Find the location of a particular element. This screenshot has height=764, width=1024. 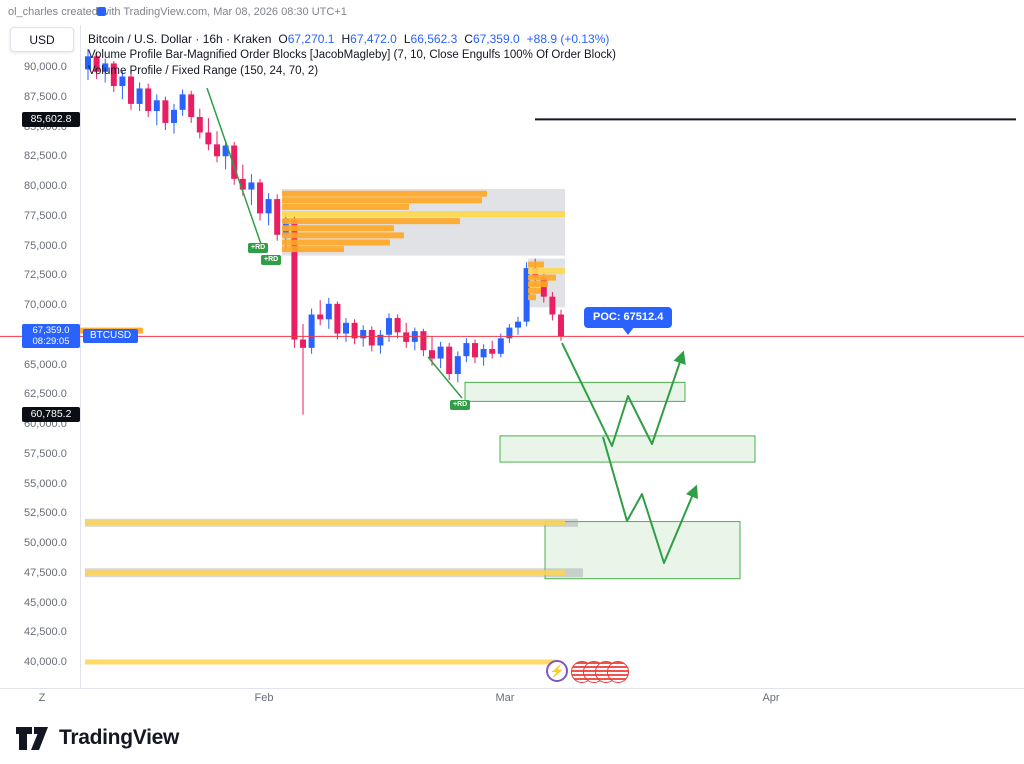

ohlc-low-value: 66,562.3 is located at coordinates (434, 39).